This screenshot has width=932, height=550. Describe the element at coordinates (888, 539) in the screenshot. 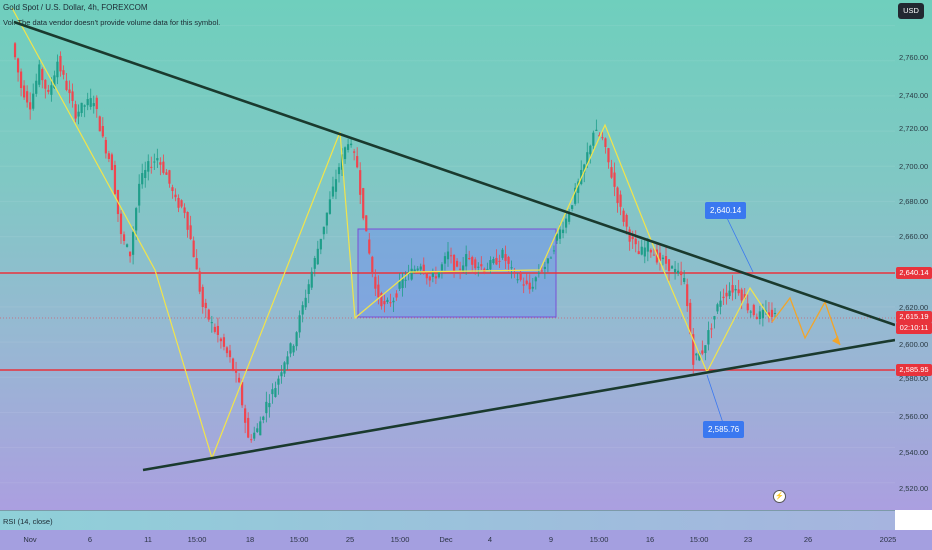

I see `time-tick: 2025` at that location.